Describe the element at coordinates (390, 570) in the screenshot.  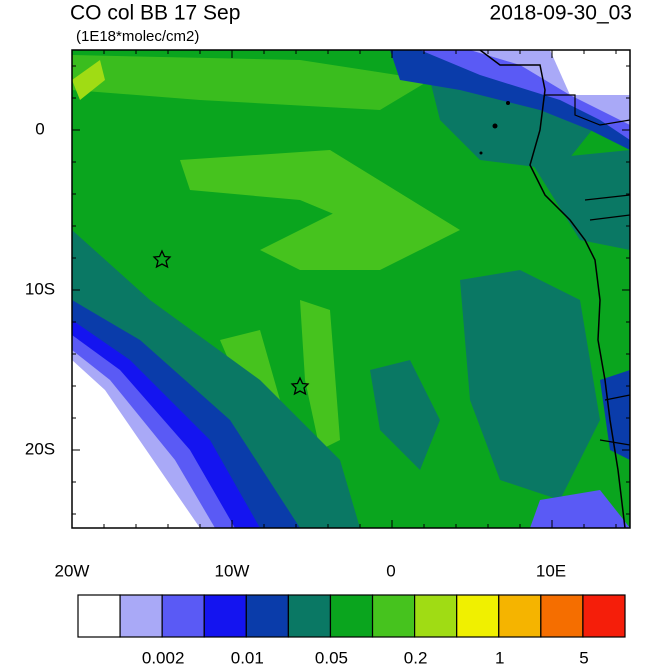
I see `lon-label: 0` at that location.